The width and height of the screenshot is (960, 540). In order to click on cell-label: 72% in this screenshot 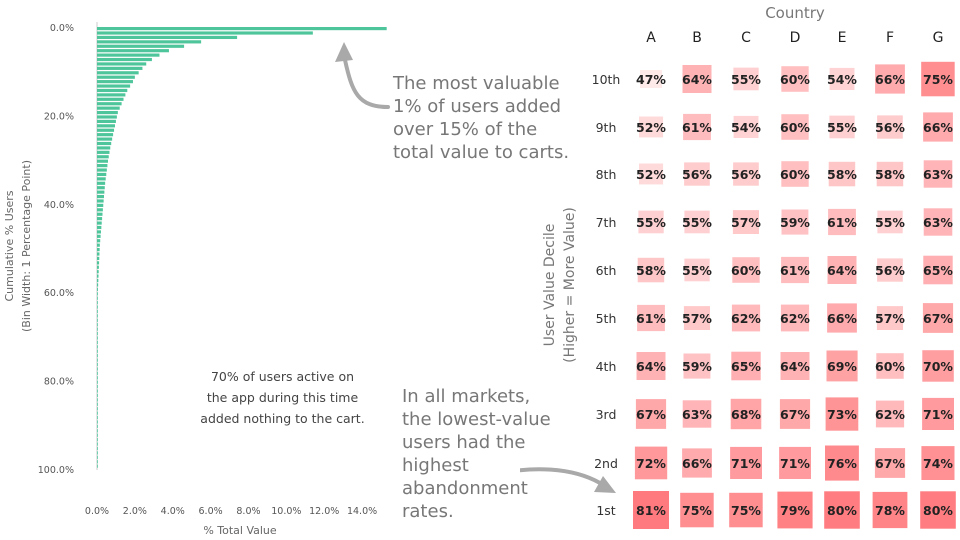, I will do `click(651, 463)`.